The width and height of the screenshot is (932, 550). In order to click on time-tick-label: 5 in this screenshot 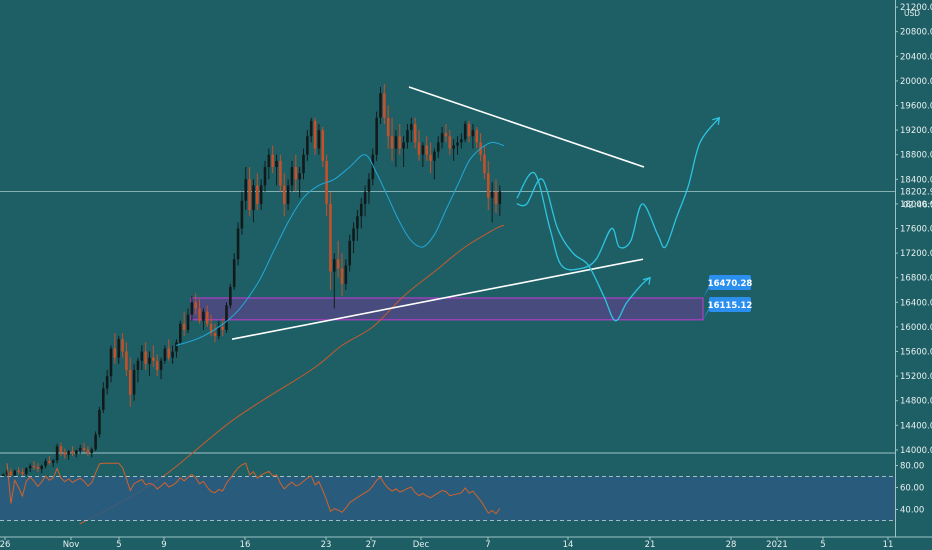, I will do `click(118, 545)`.